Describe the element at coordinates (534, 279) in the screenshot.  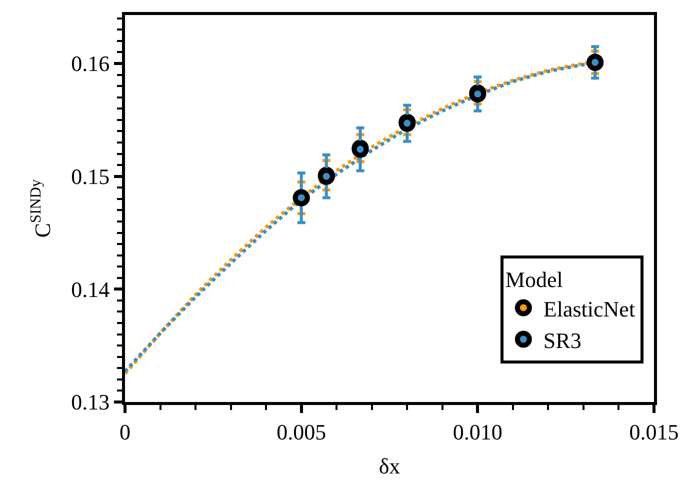
I see `legend-title: Model` at that location.